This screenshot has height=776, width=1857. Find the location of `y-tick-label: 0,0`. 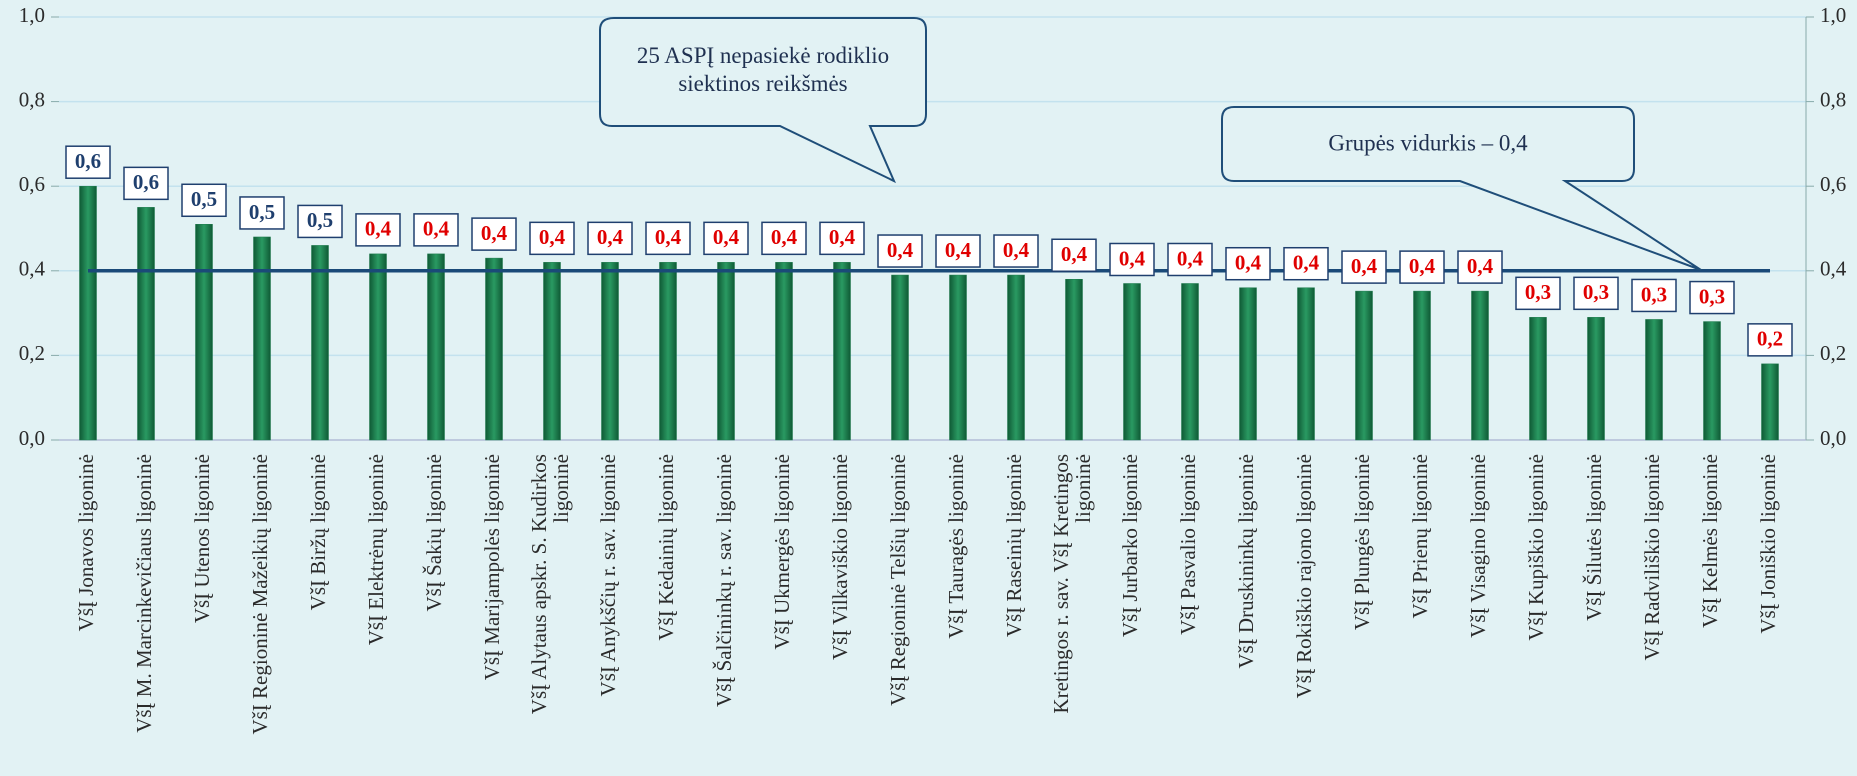

y-tick-label: 0,0 is located at coordinates (32, 438).